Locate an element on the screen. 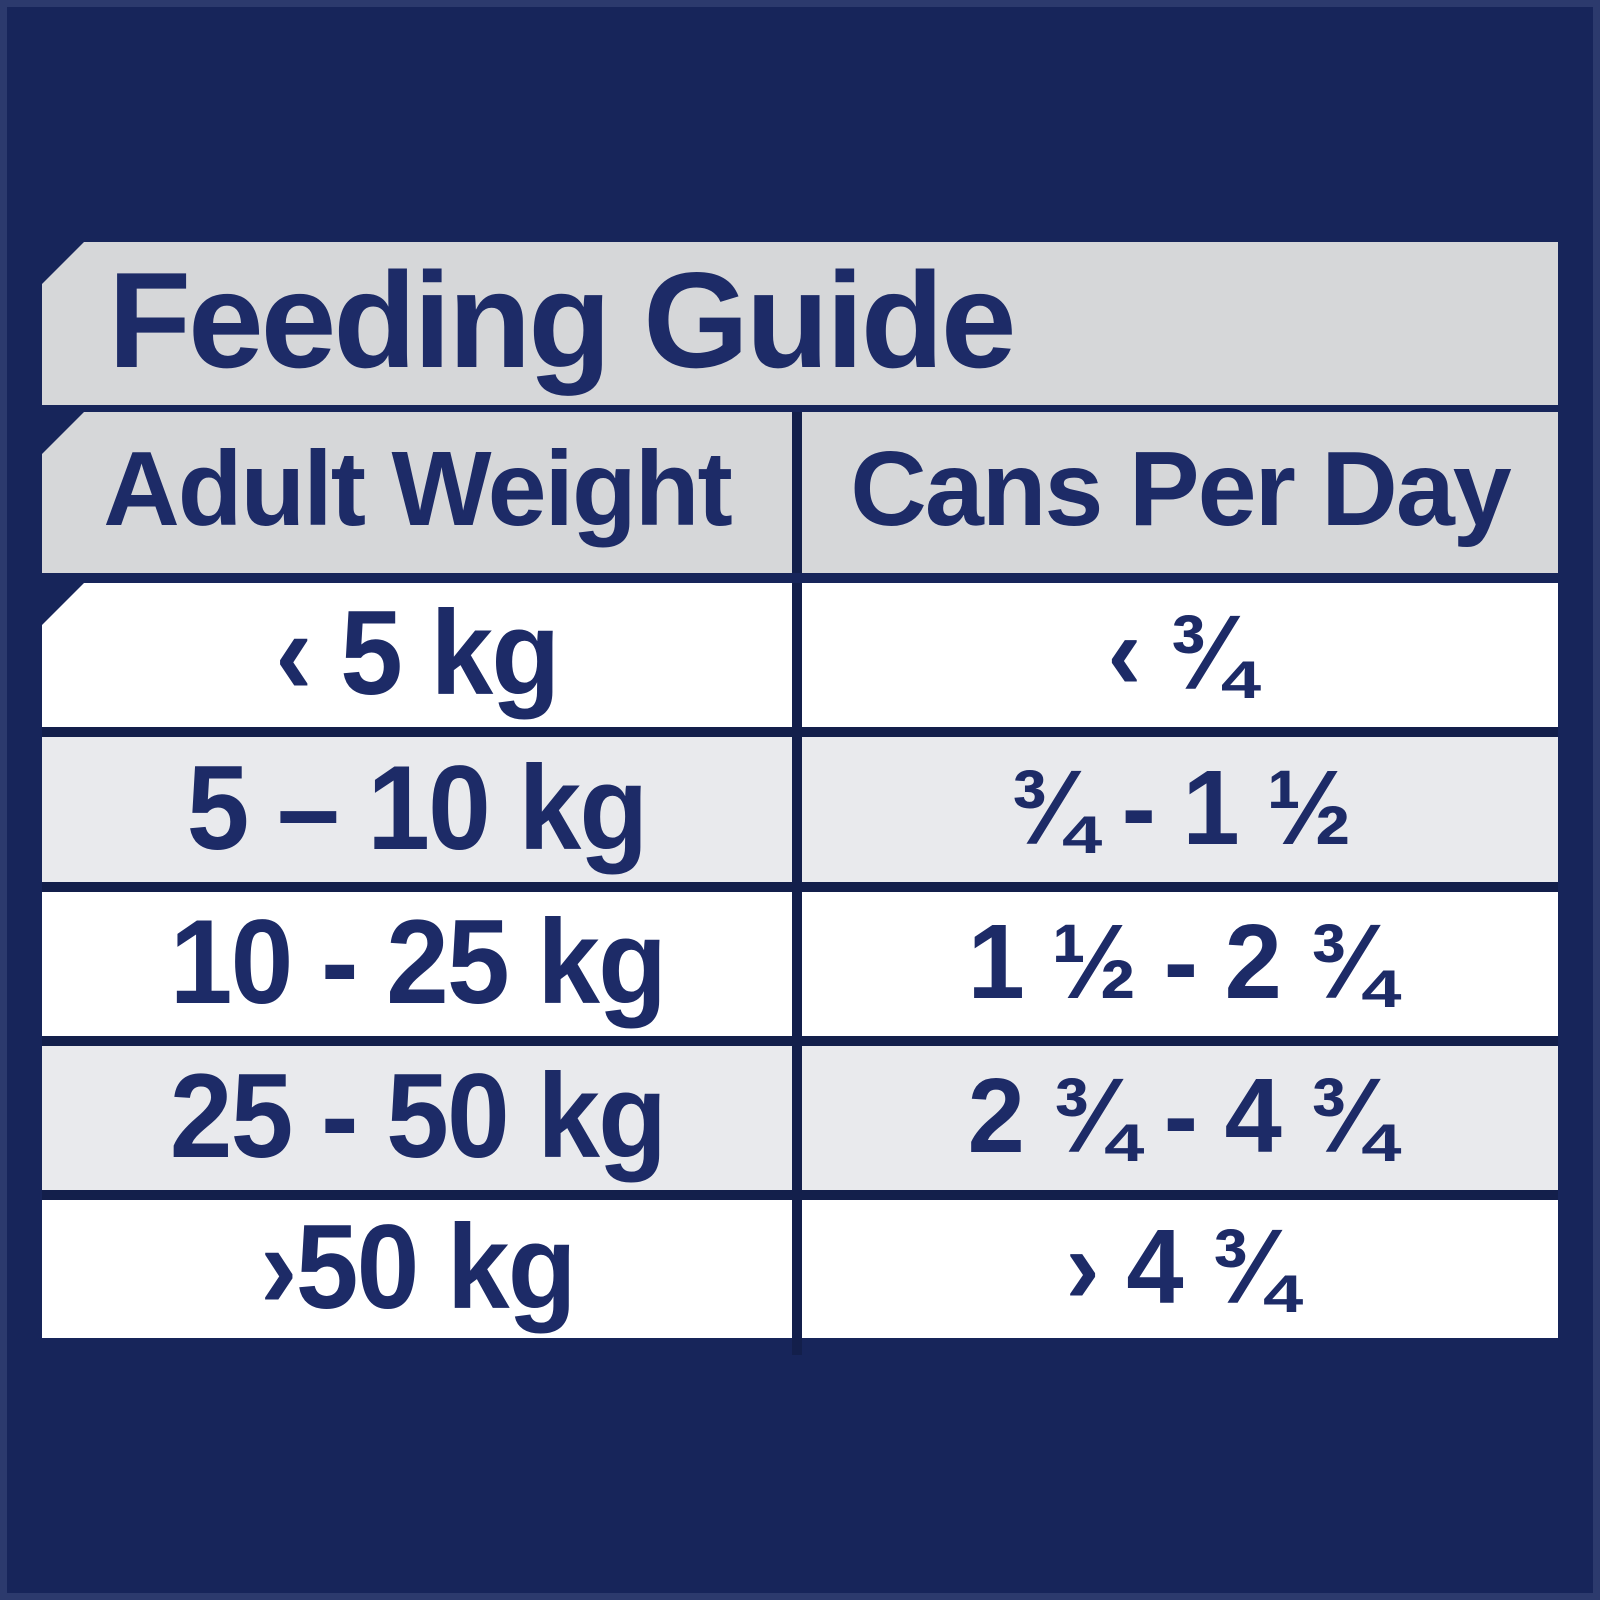  weight-cell: ‹ 5 kg is located at coordinates (417, 655).